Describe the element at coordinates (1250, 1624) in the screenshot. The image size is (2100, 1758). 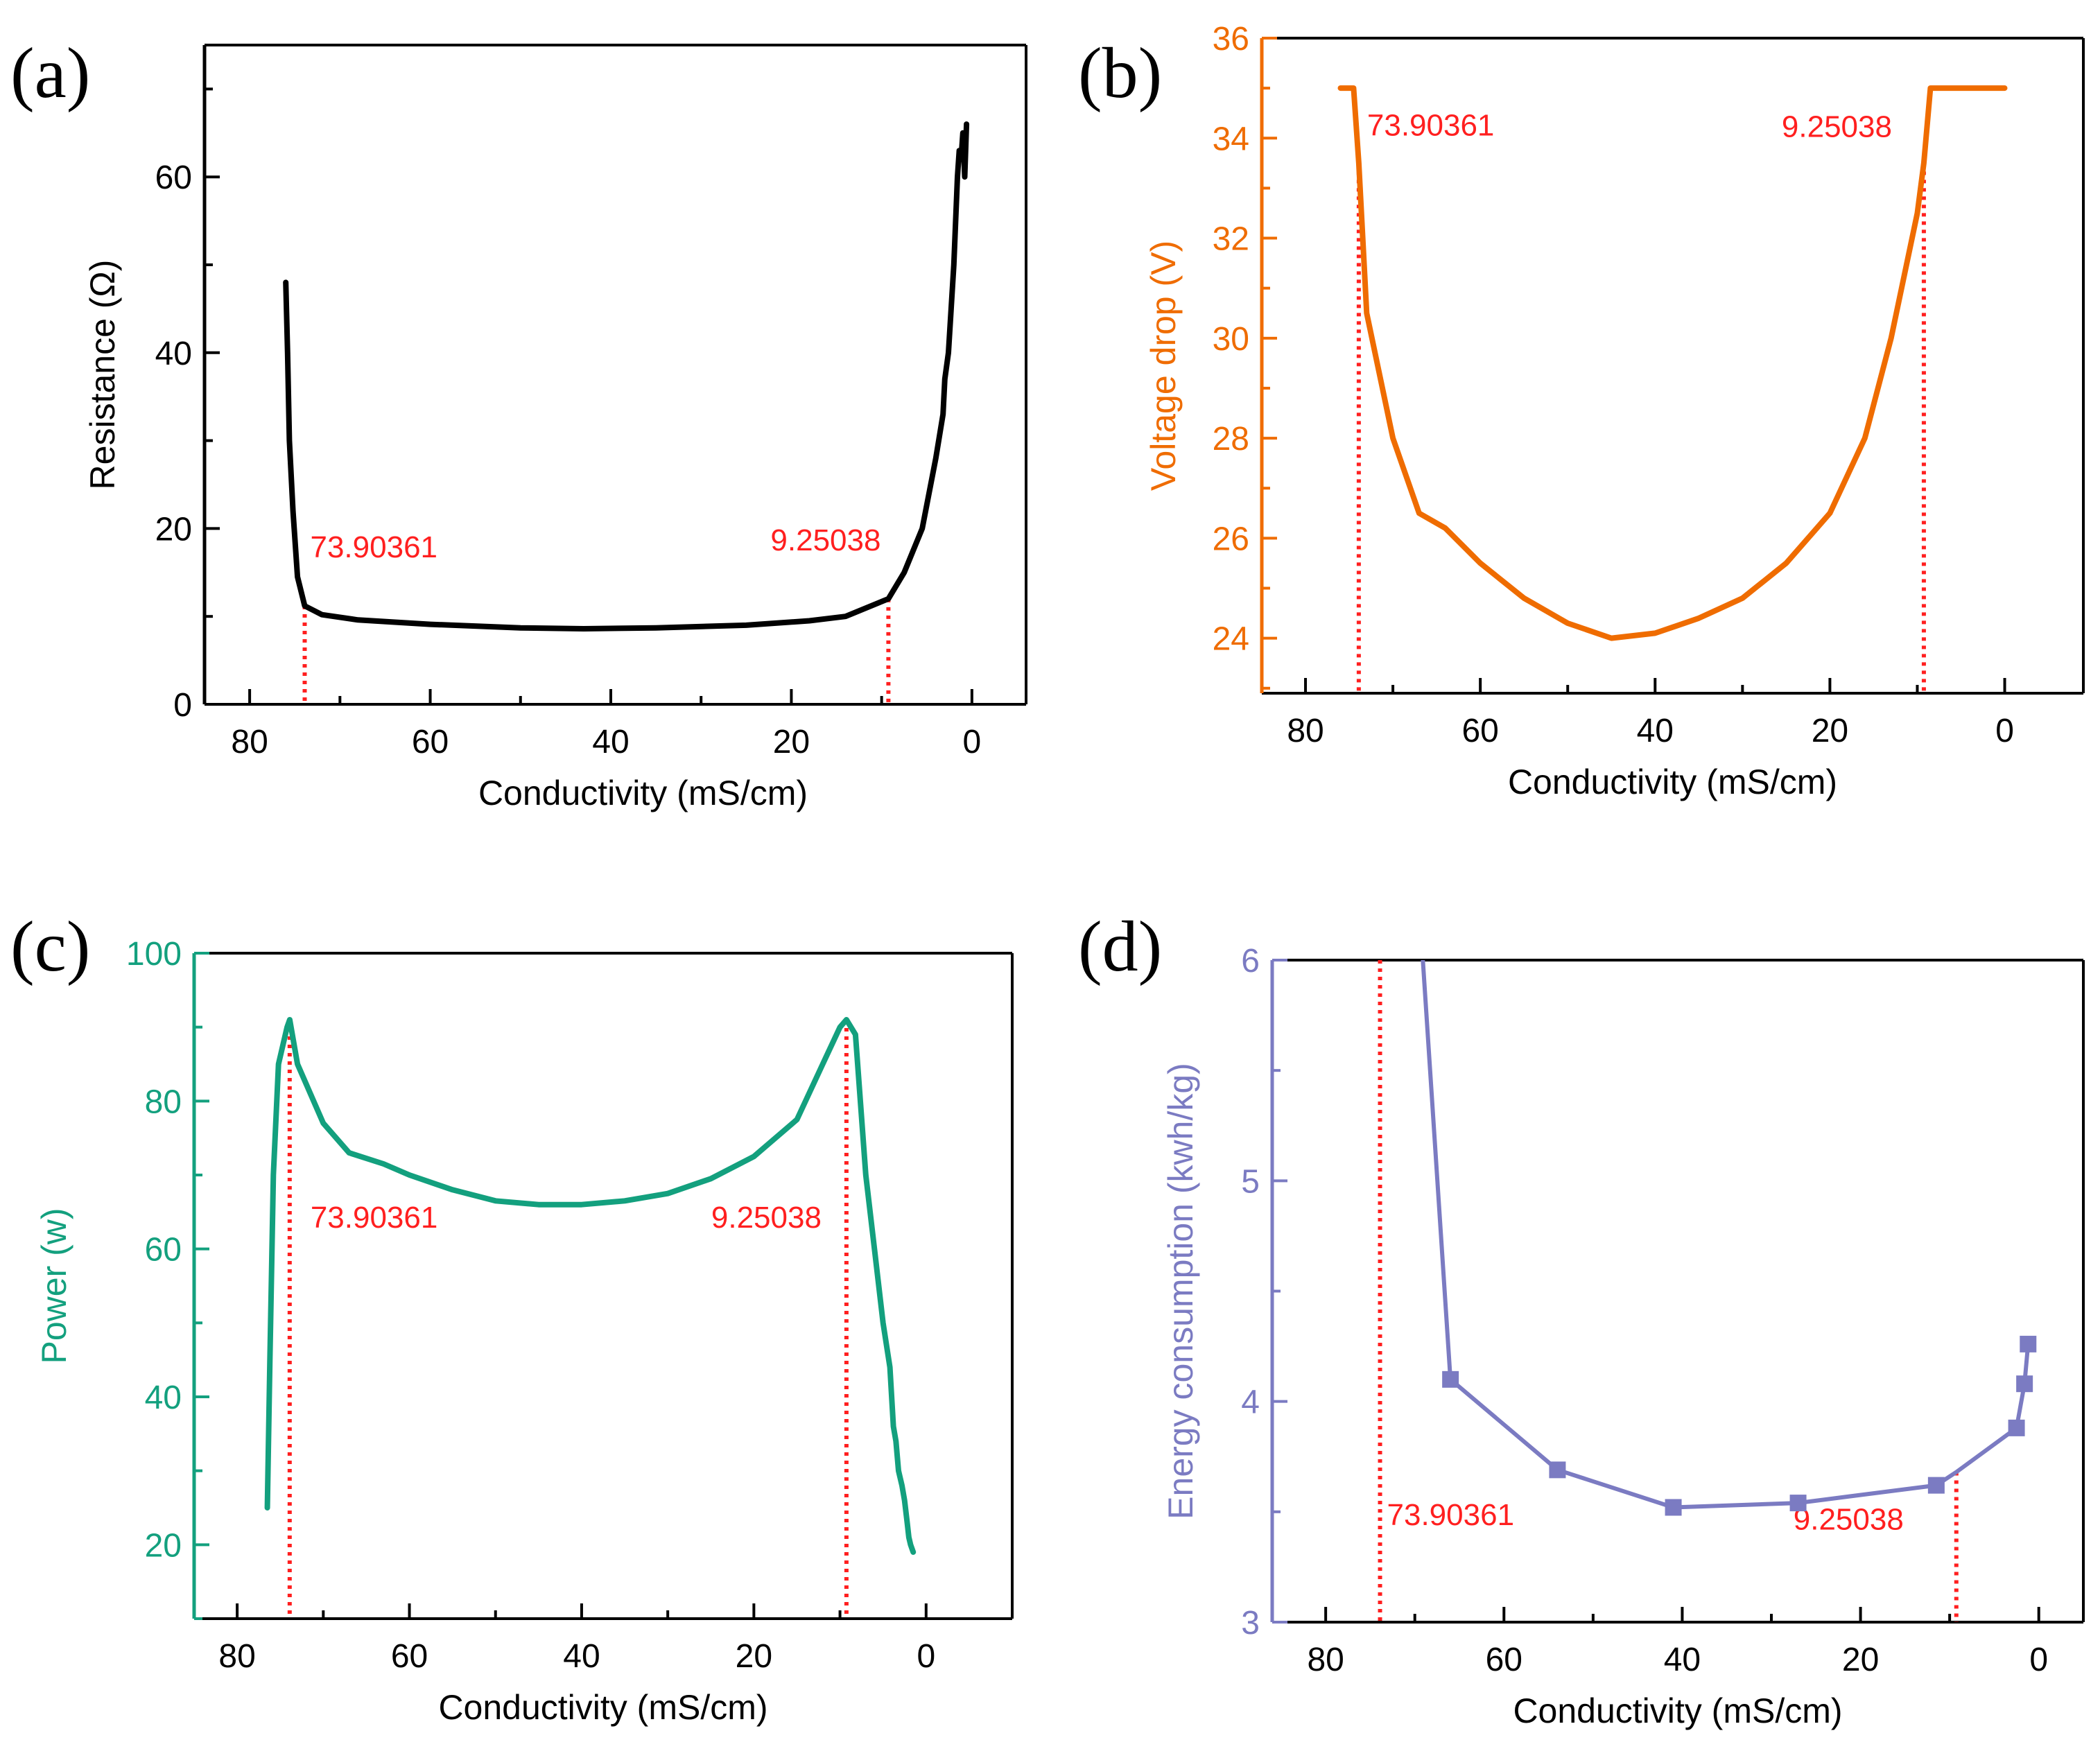
I see `y-tick-label: 3` at that location.